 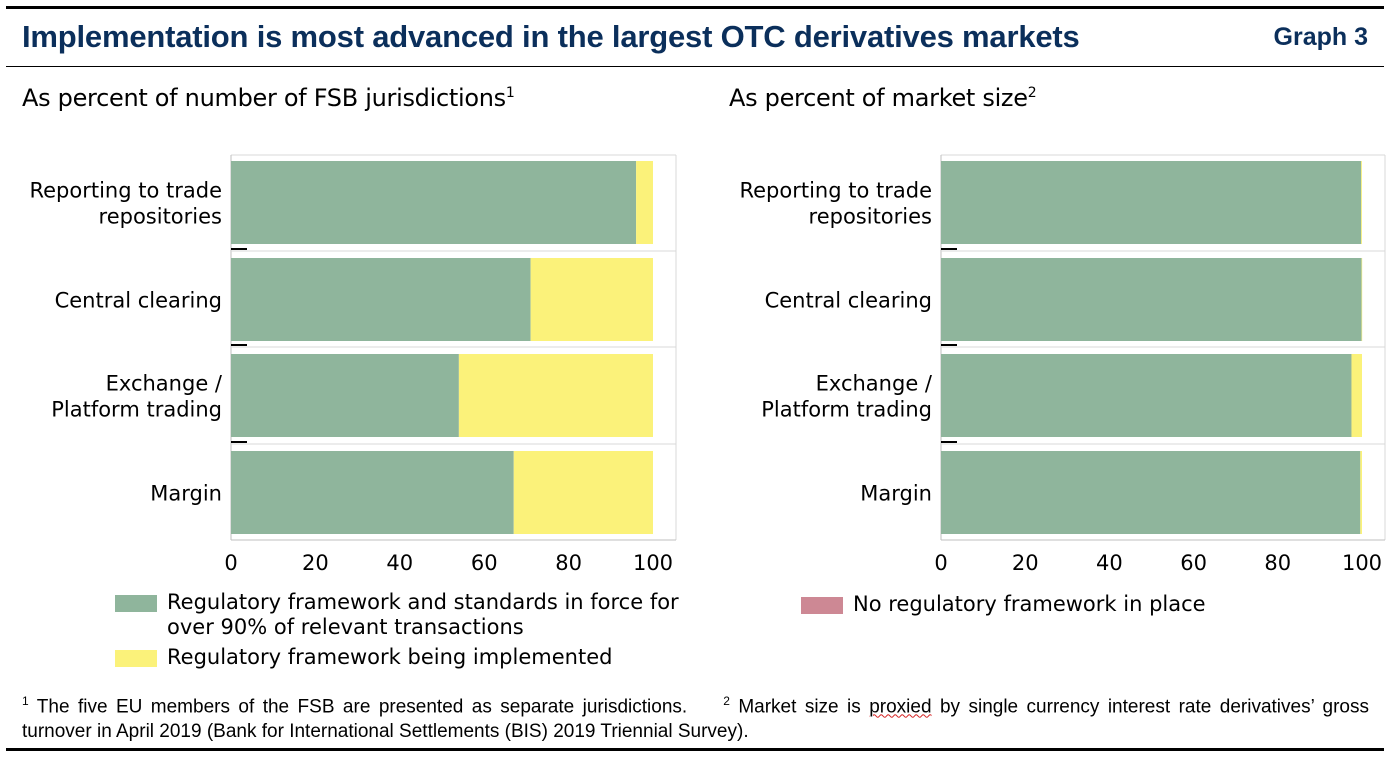 What do you see at coordinates (137, 397) in the screenshot?
I see `left-category-label-3: Exchange / Platform trading` at bounding box center [137, 397].